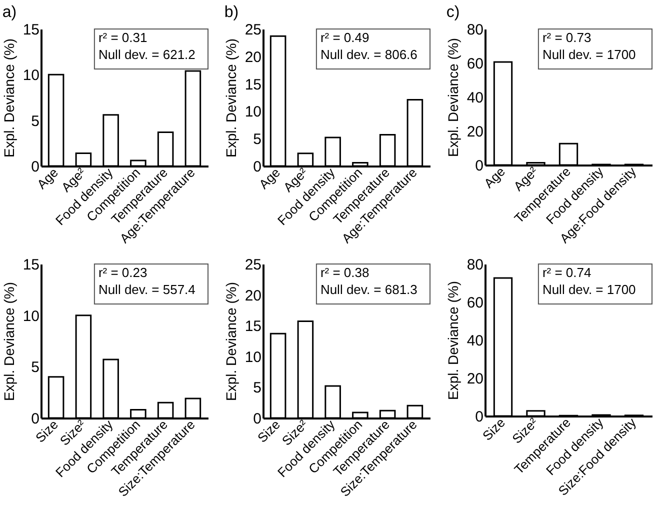 This screenshot has height=507, width=665. I want to click on annotation: Null dev. = 681.3, so click(369, 289).